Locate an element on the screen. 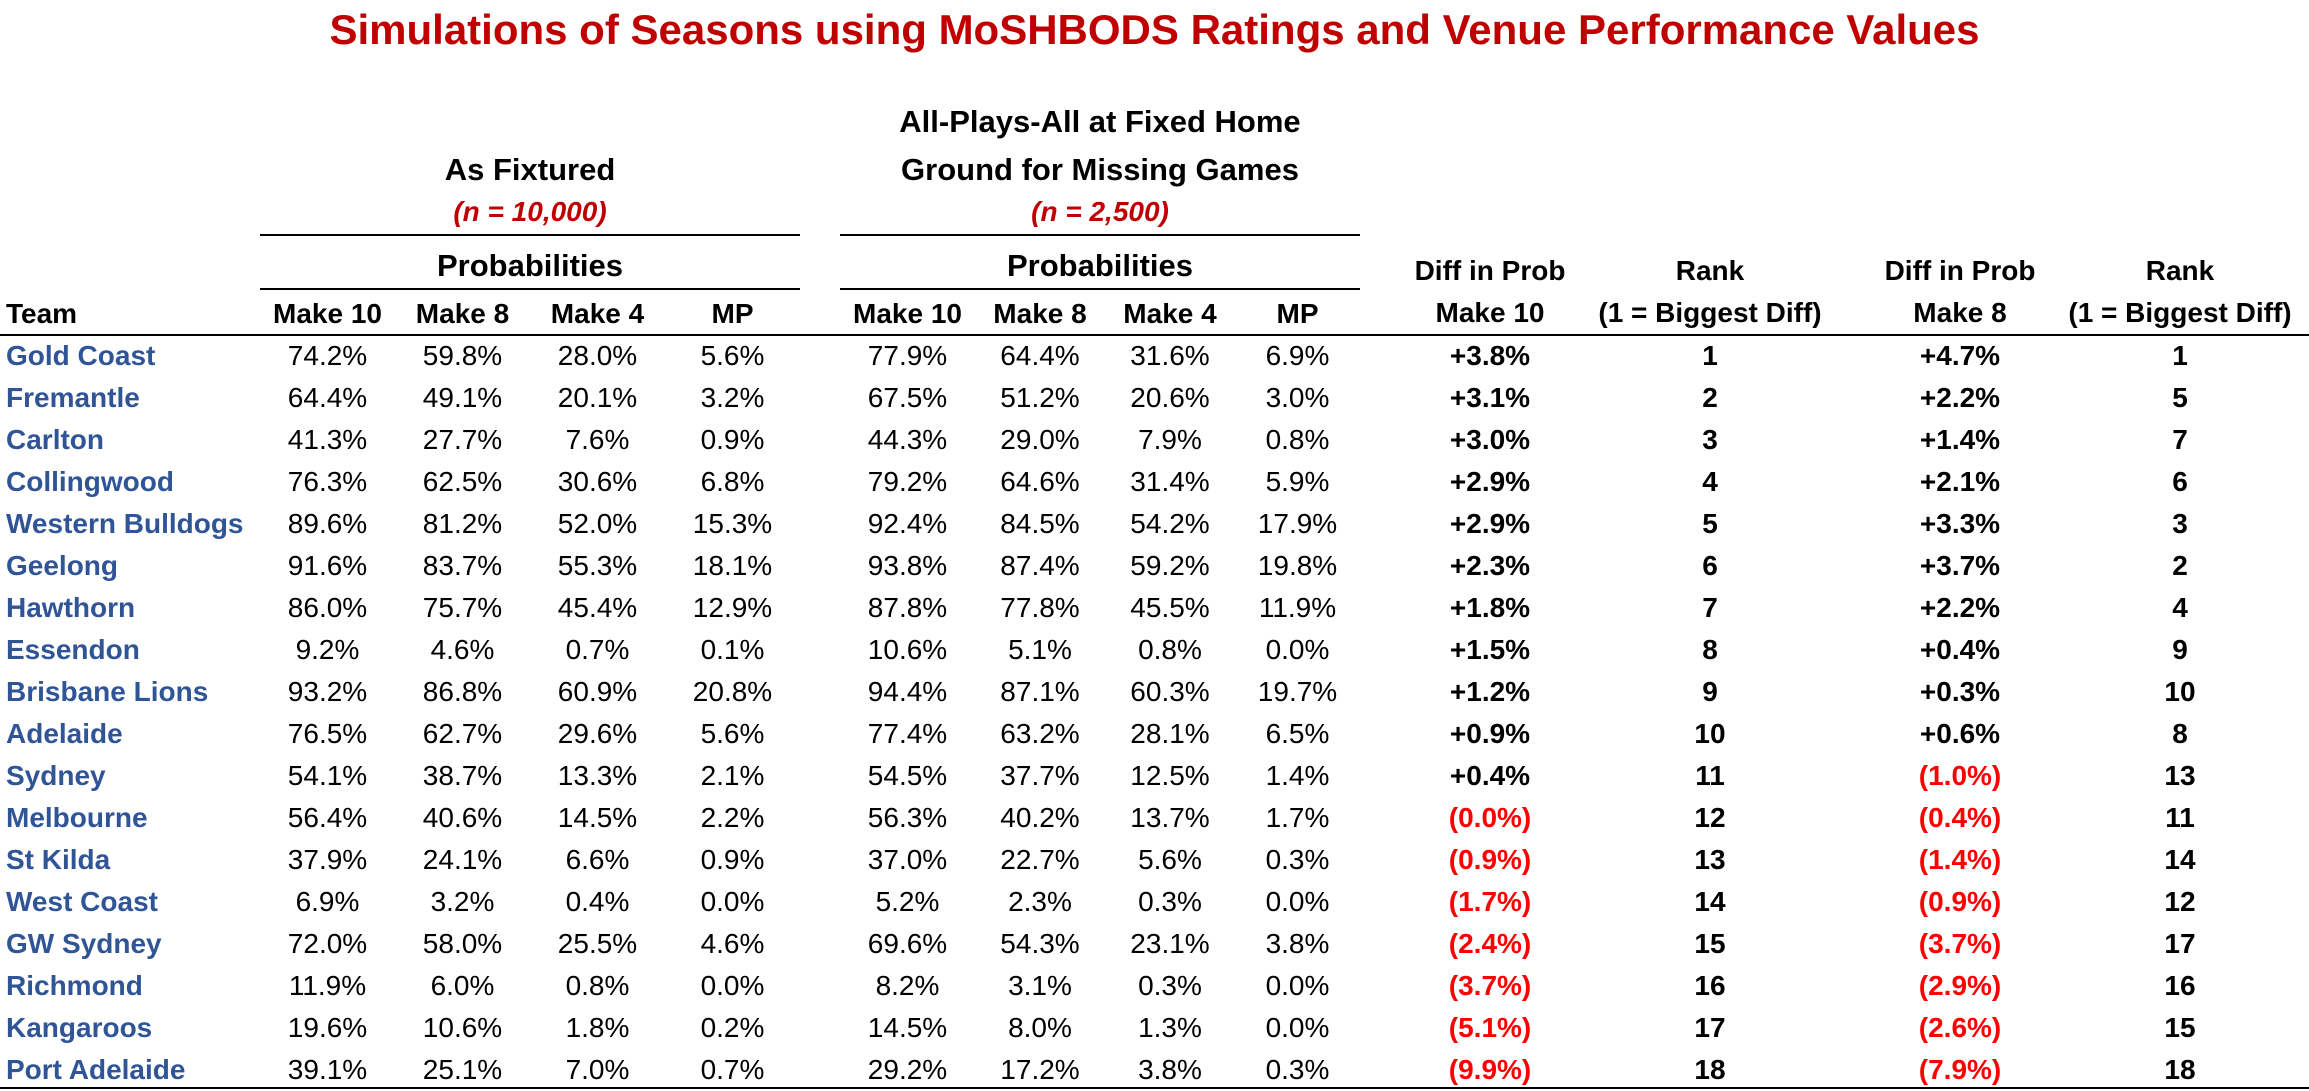 The width and height of the screenshot is (2309, 1091). fixtured-mp-value: 0.1% is located at coordinates (732, 649).